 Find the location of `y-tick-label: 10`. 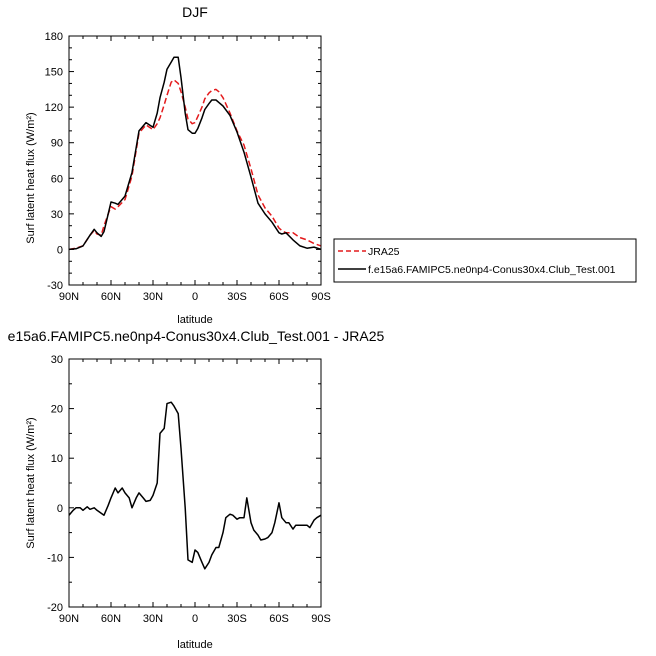

y-tick-label: 10 is located at coordinates (57, 459).